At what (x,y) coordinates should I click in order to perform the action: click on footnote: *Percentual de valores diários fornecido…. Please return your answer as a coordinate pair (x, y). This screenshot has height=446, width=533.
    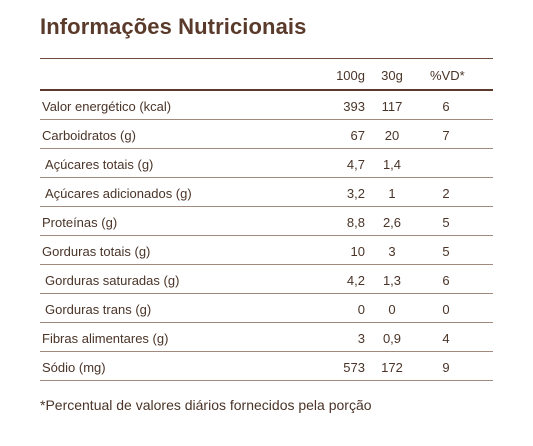
    Looking at the image, I should click on (206, 405).